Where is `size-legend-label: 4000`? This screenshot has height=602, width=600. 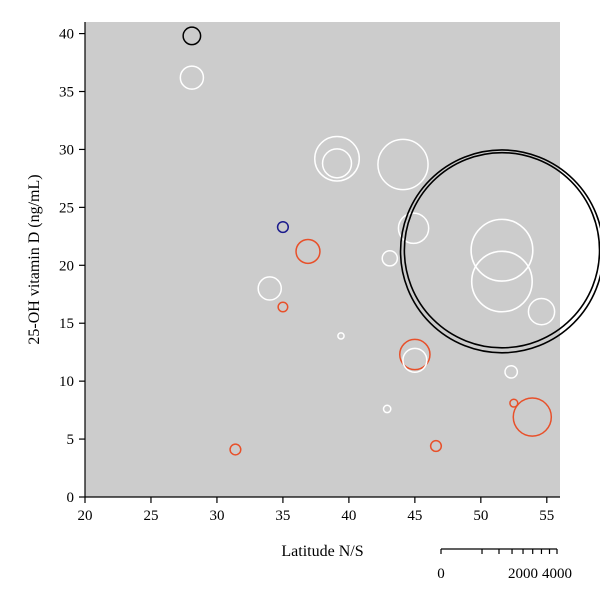 size-legend-label: 4000 is located at coordinates (557, 574).